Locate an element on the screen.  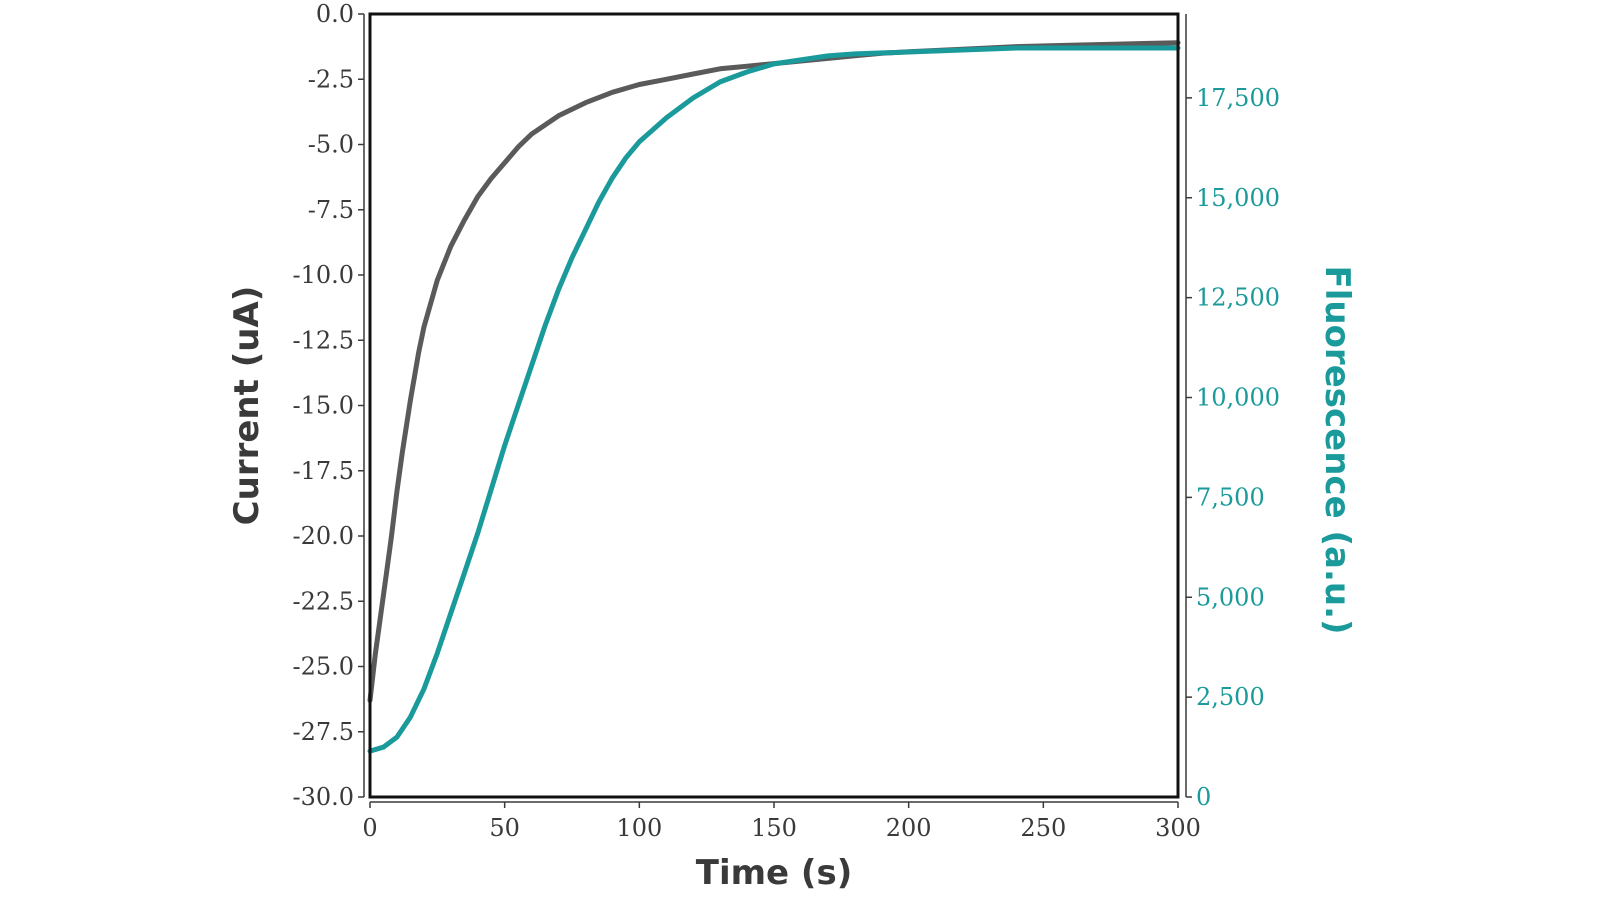
left-axis-title: Current (uA) is located at coordinates (247, 406).